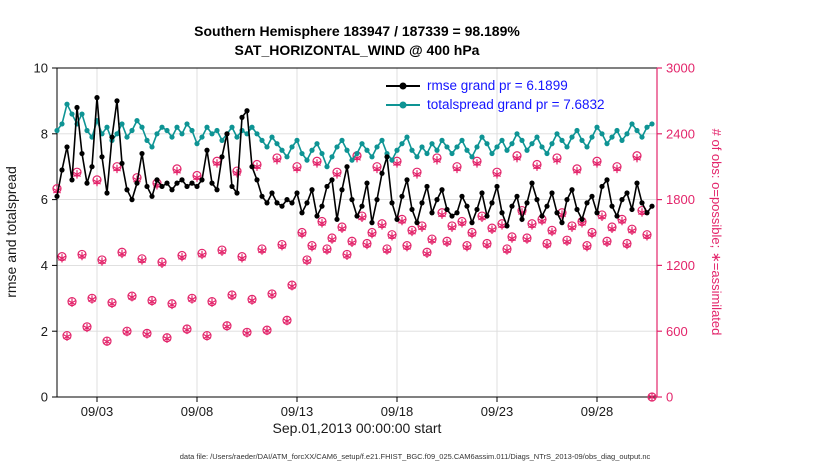  I want to click on legend-row-totalspread: totalspread grand pr = 7.6832, so click(495, 104).